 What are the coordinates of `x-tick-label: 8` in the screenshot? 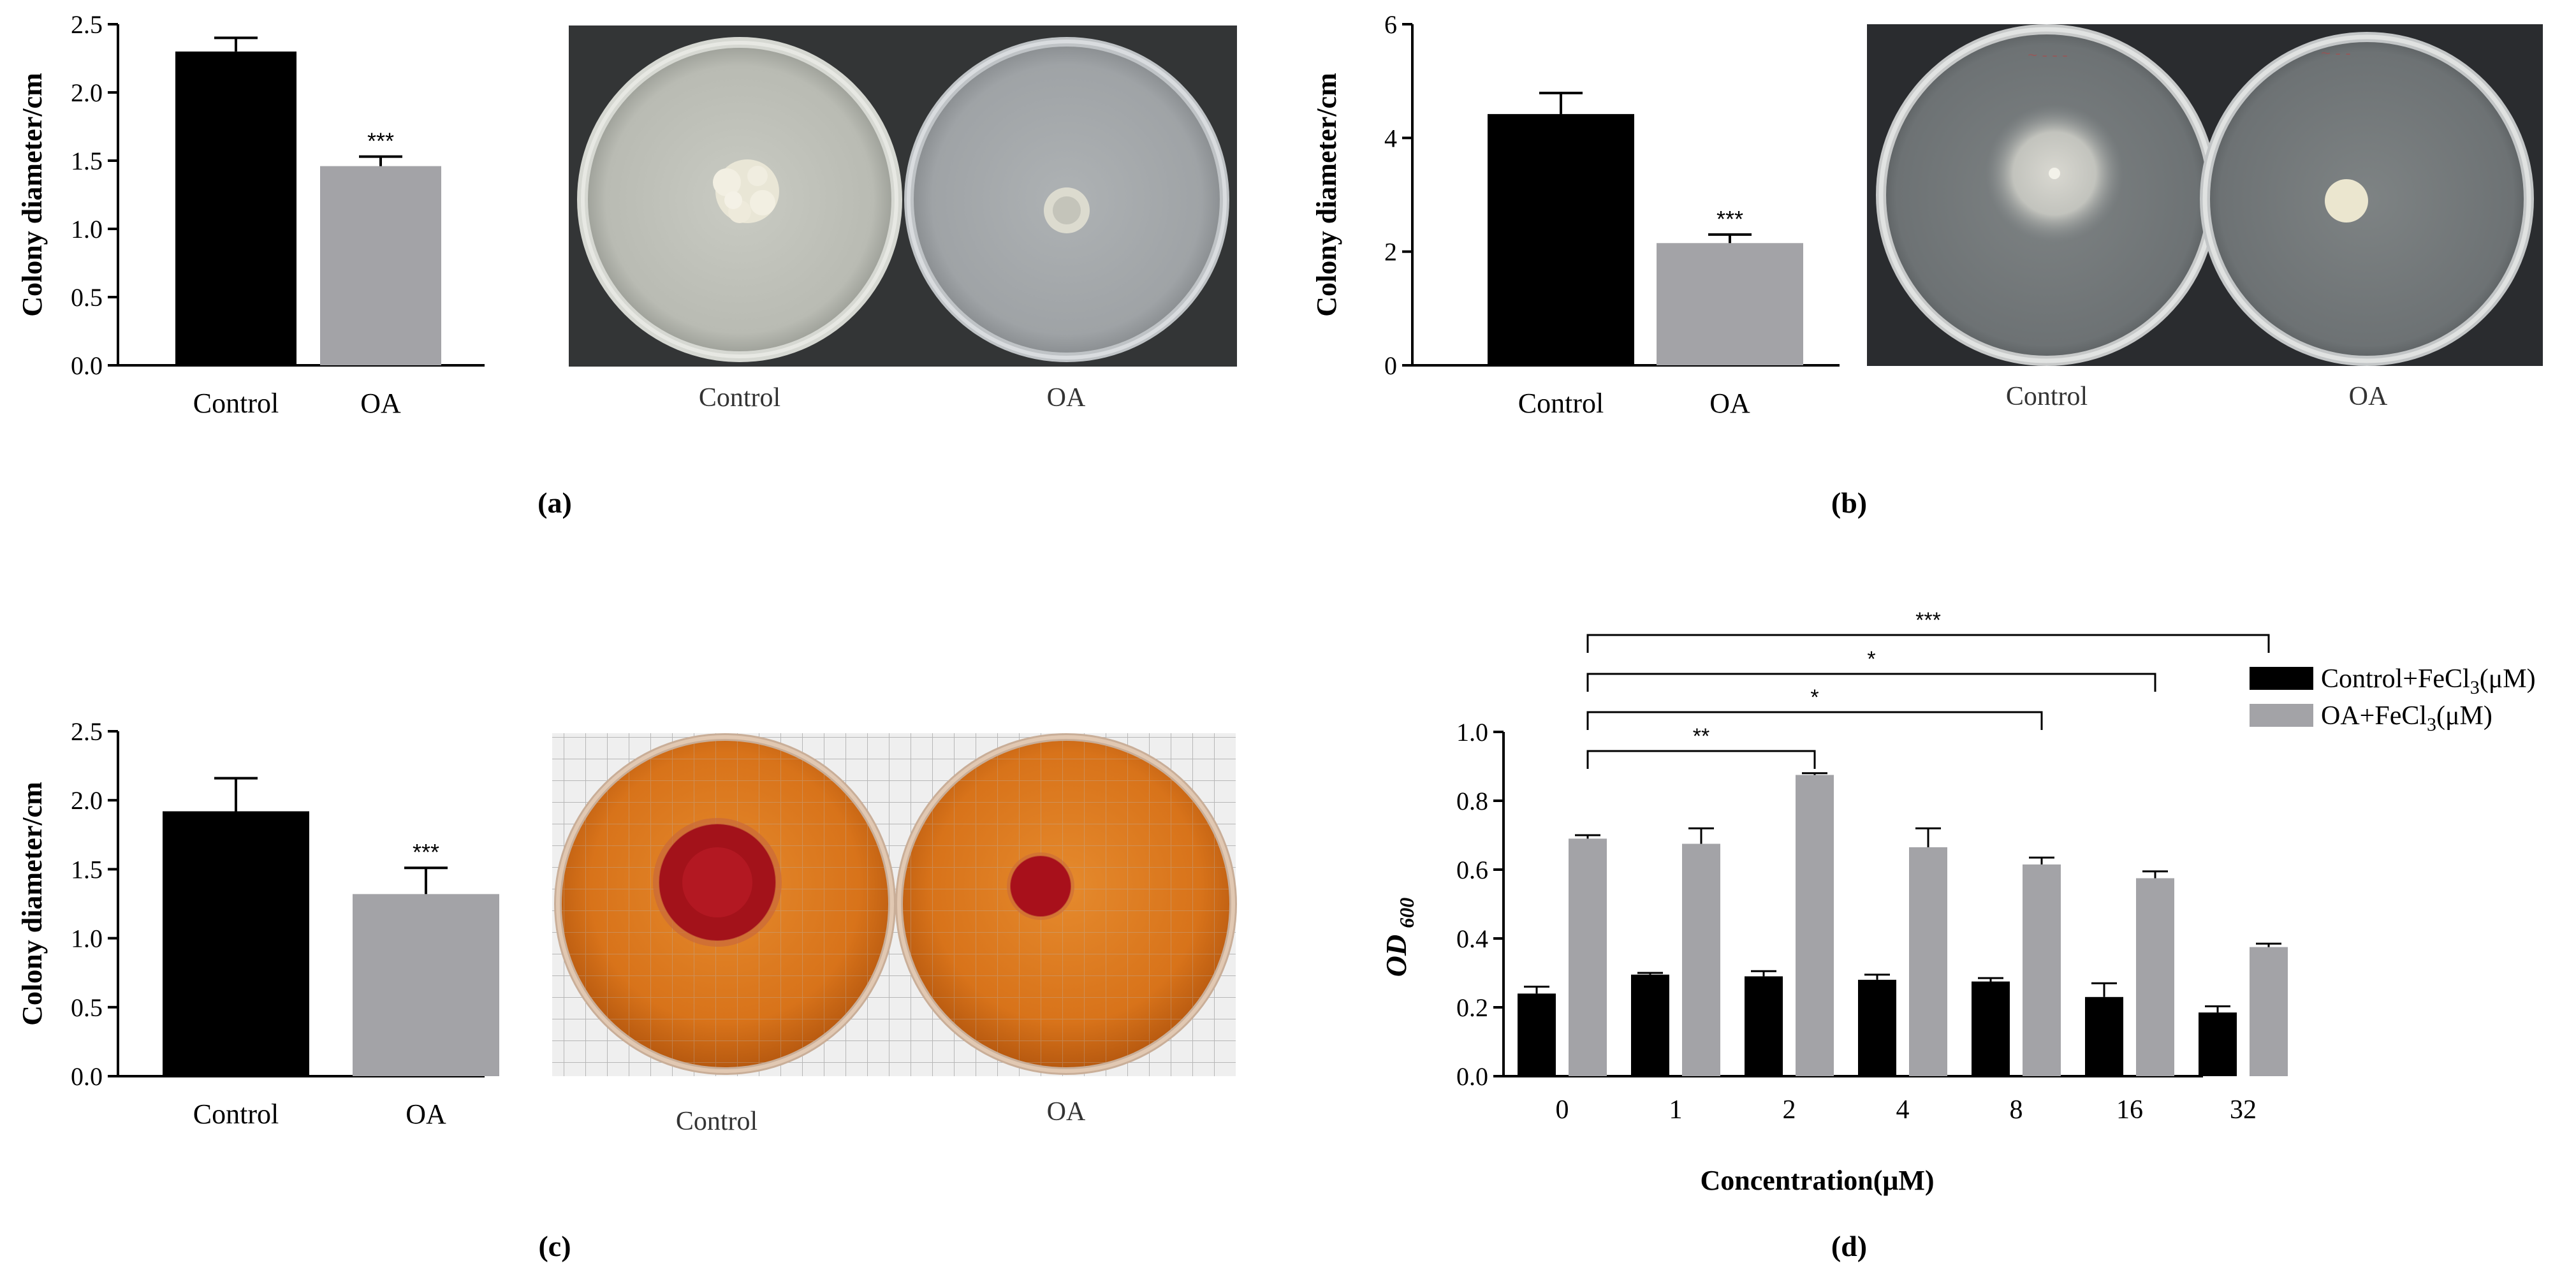 It's located at (2016, 1110).